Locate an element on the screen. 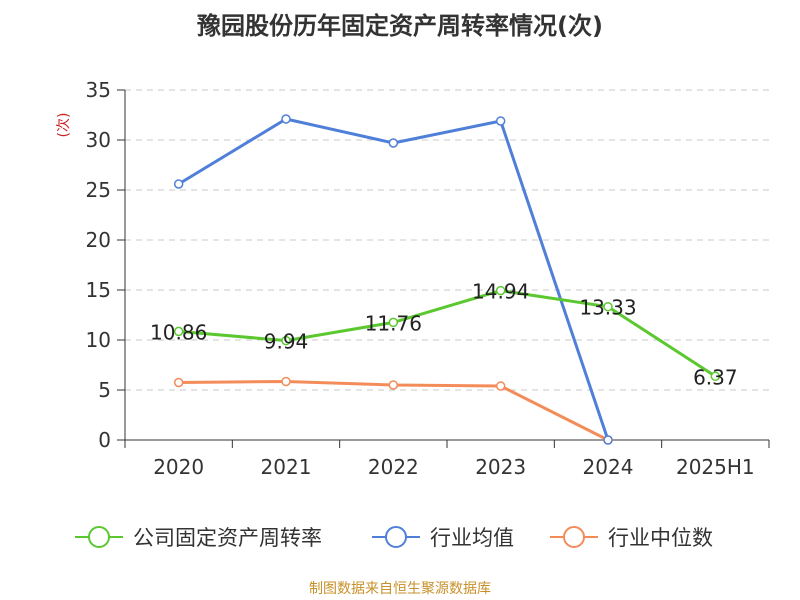  x-tick-label: 2025H1 is located at coordinates (715, 467).